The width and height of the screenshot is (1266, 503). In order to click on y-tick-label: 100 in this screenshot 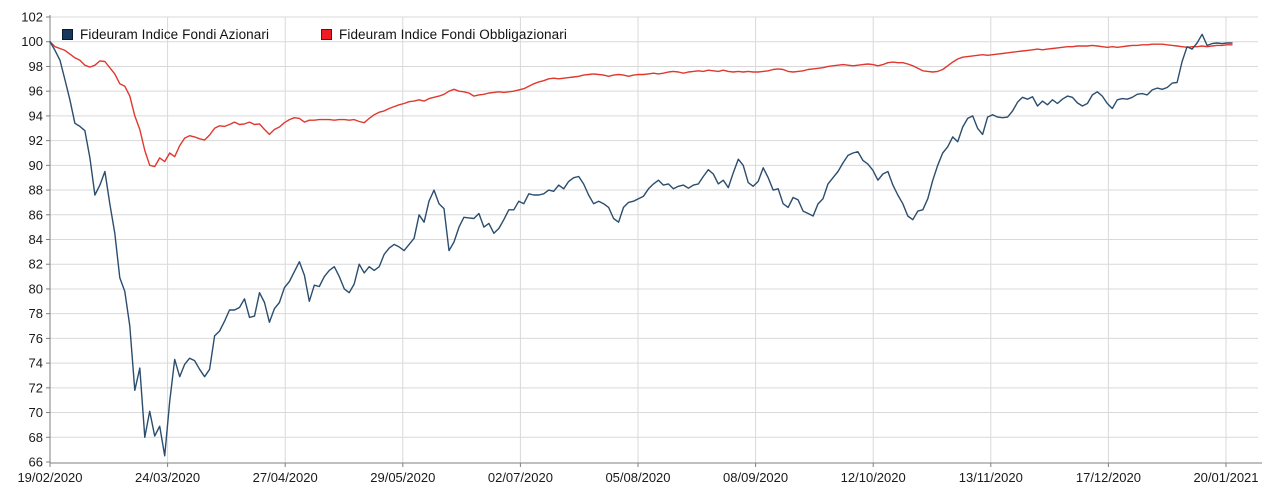, I will do `click(32, 41)`.